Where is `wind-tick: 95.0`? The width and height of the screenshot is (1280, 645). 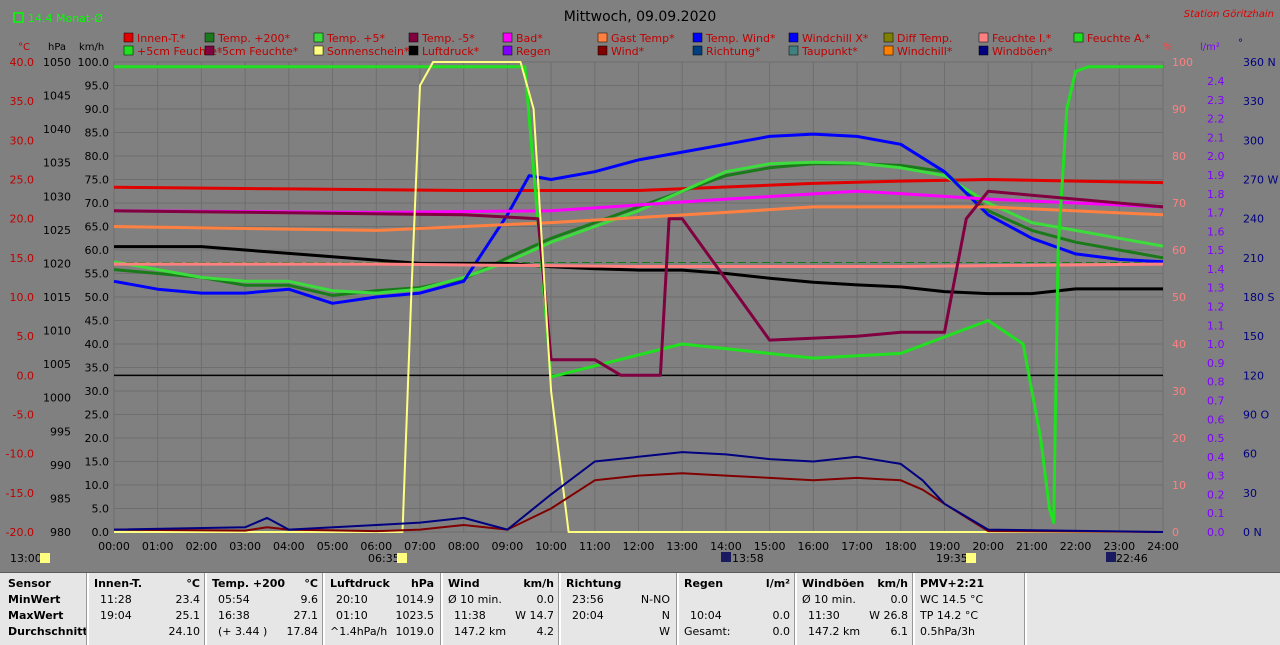 wind-tick: 95.0 is located at coordinates (97, 86).